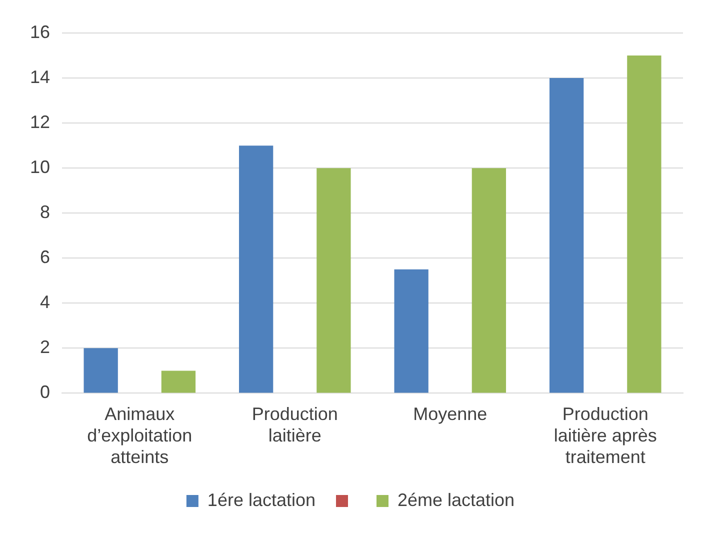 Image resolution: width=717 pixels, height=539 pixels. I want to click on y-tick-label: 16, so click(40, 32).